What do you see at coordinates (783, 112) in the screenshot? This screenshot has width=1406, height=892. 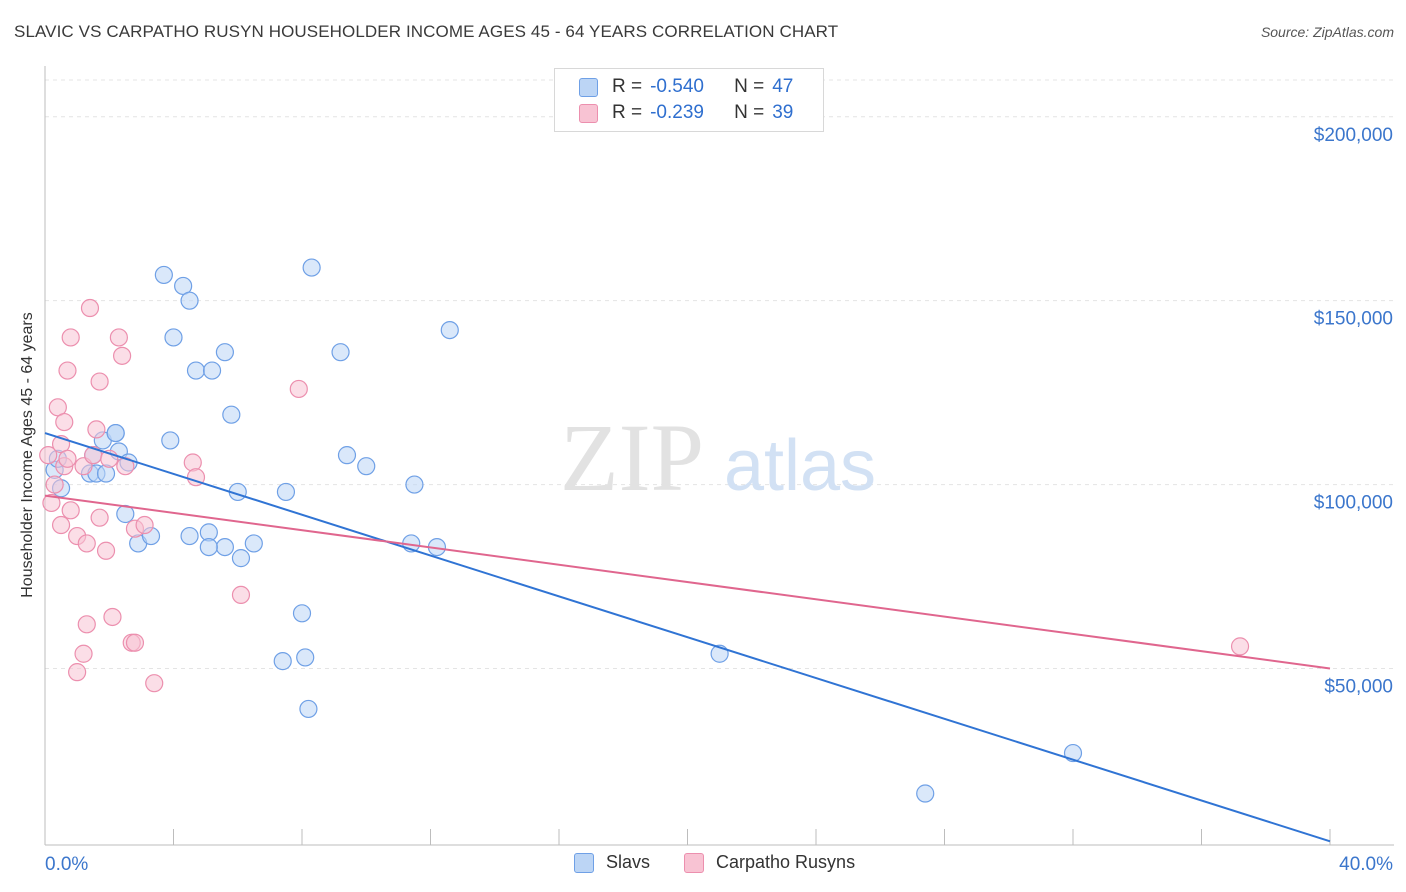 I see `n-value: 39` at bounding box center [783, 112].